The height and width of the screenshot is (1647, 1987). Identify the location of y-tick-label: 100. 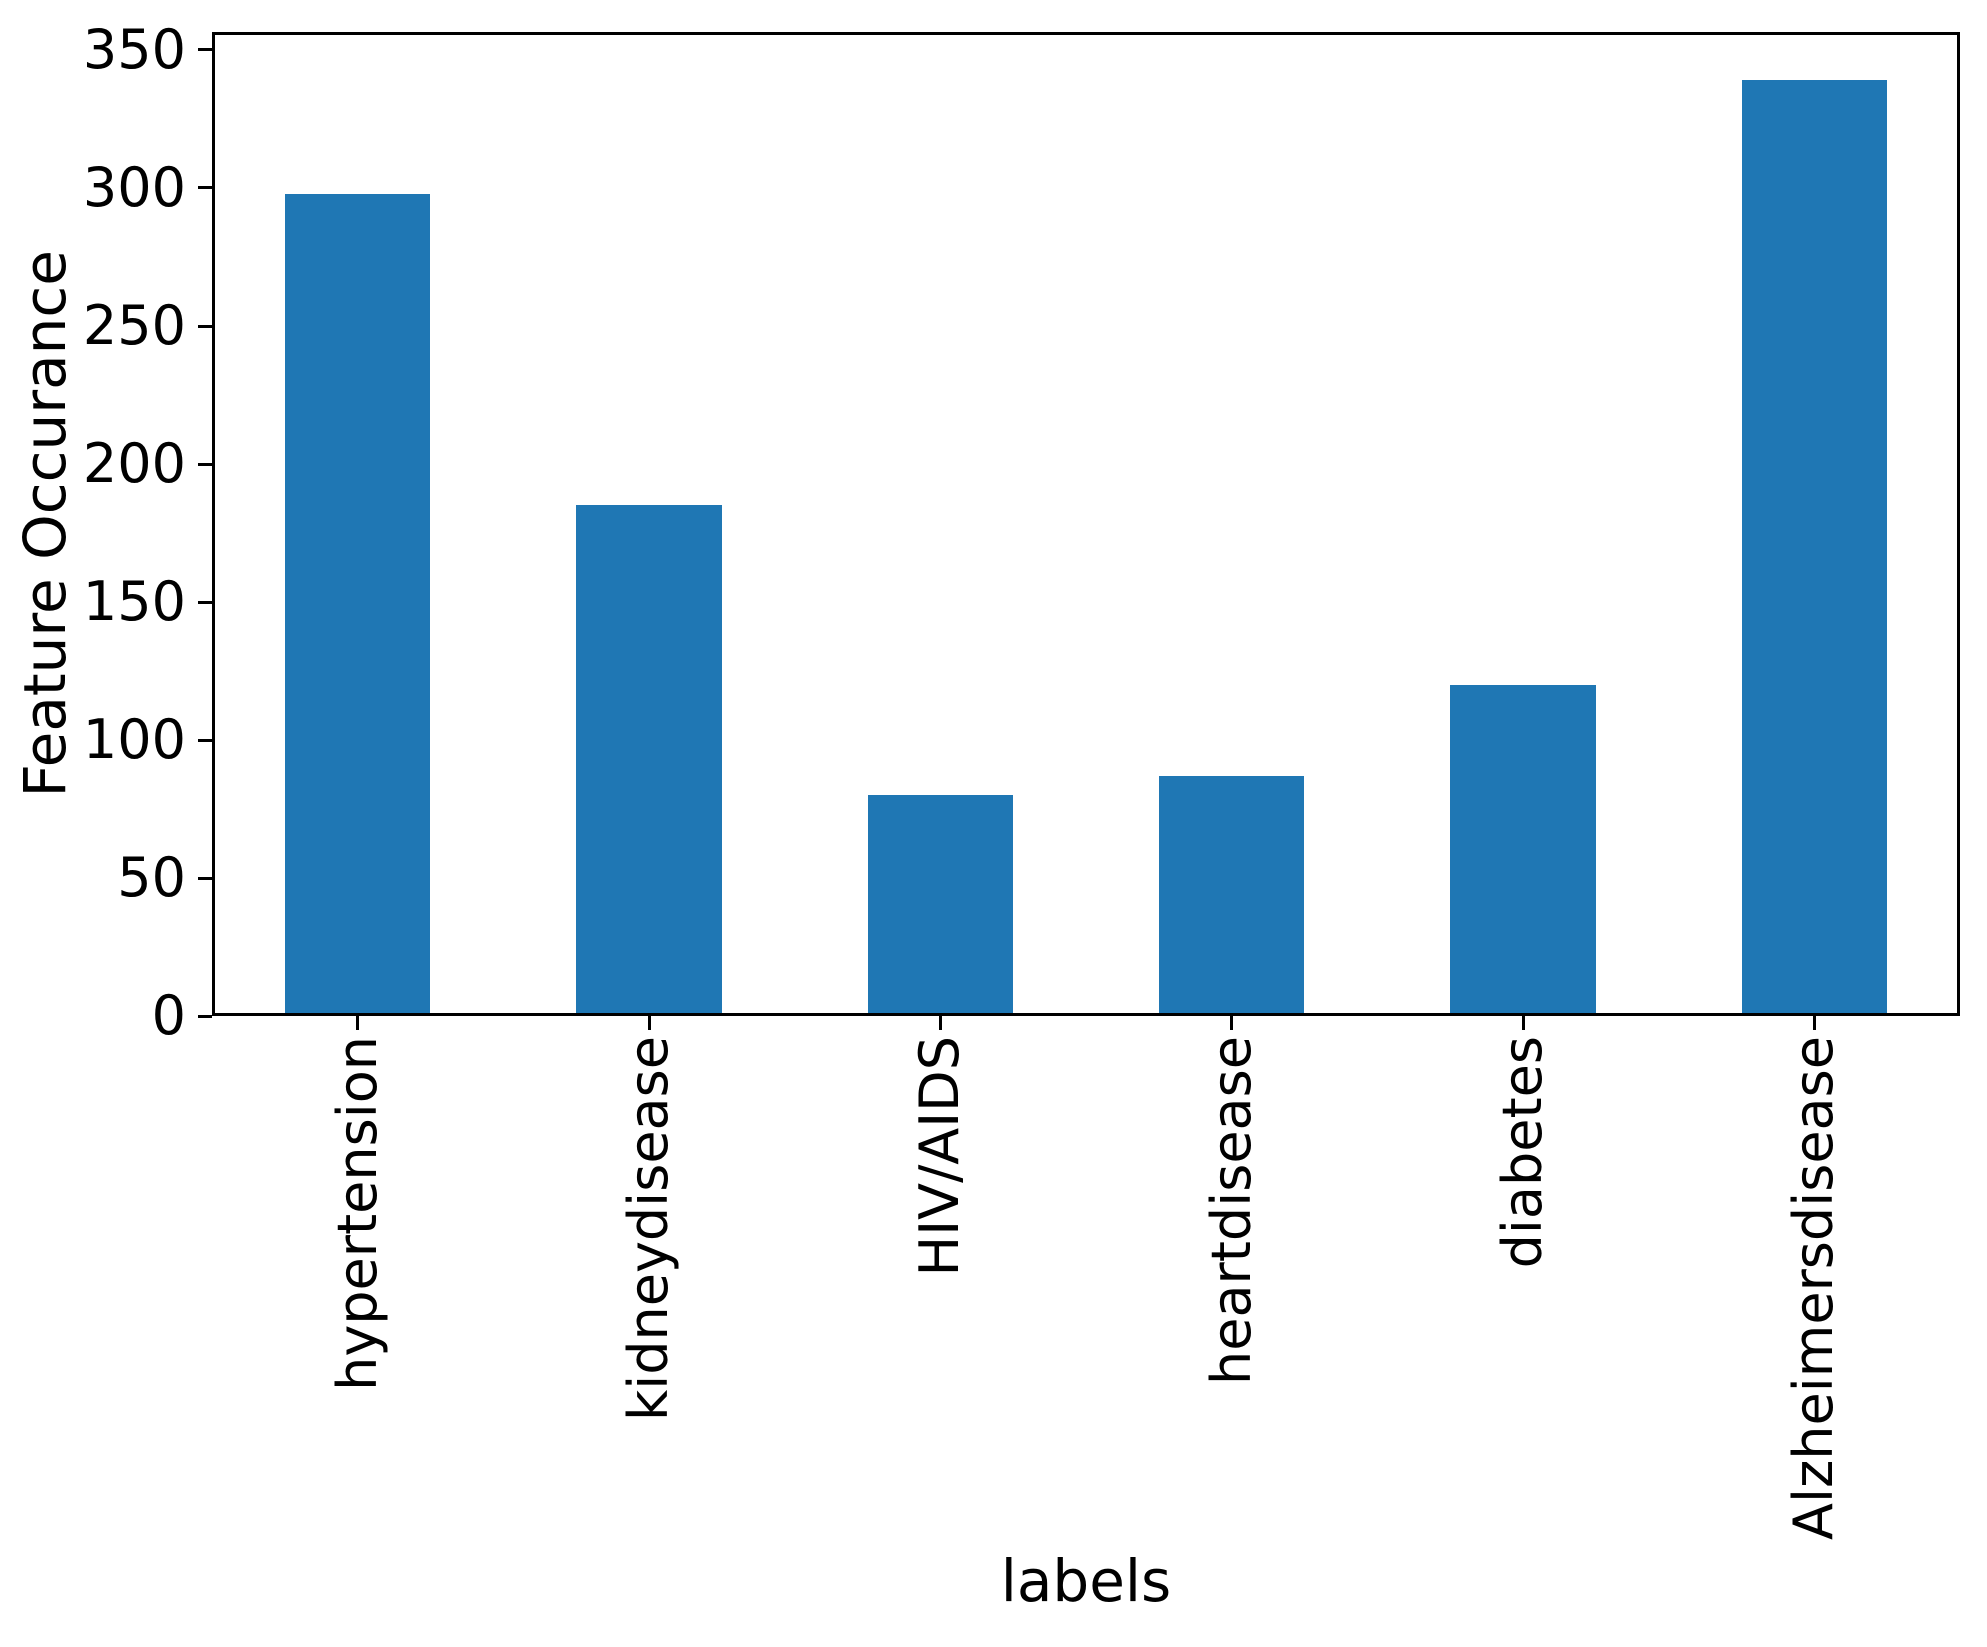
(134, 739).